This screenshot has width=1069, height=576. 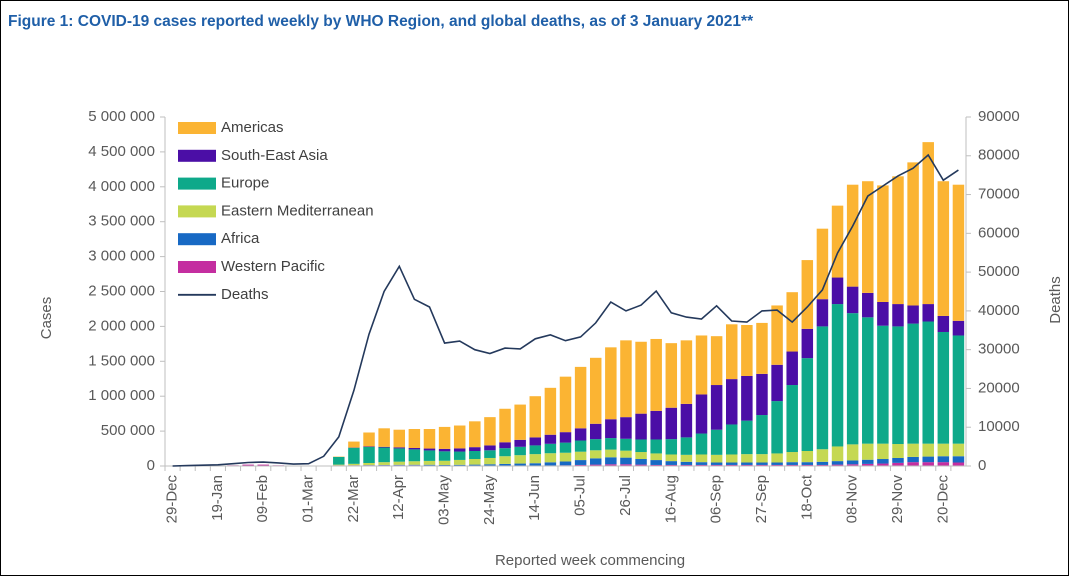 I want to click on y-tick-label: 3 000 000, so click(x=121, y=256).